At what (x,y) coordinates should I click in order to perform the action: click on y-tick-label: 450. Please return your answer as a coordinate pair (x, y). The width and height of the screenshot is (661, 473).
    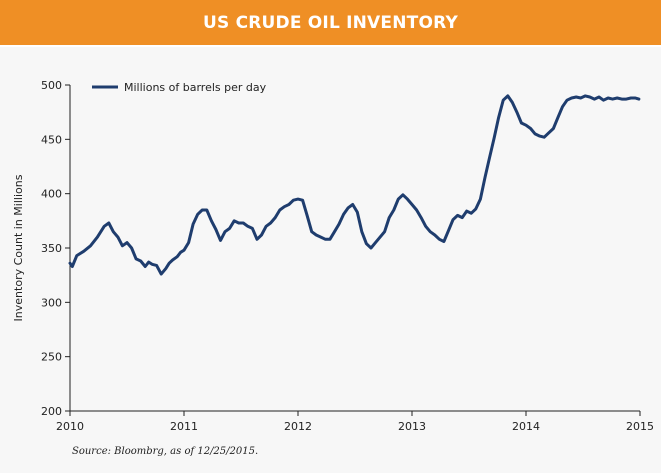
    Looking at the image, I should click on (51, 139).